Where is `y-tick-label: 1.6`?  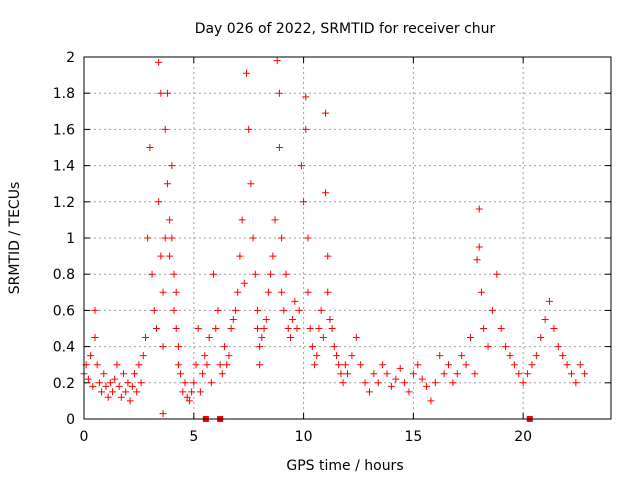
y-tick-label: 1.6 is located at coordinates (64, 130).